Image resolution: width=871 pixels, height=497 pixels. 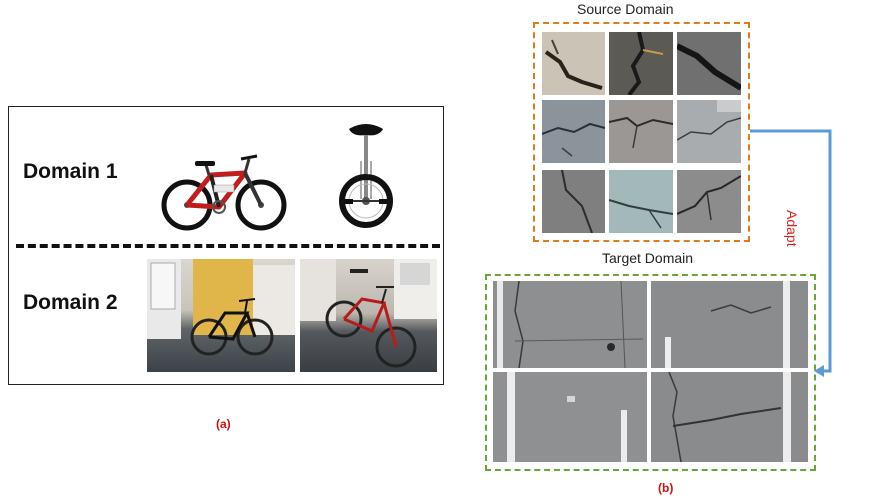 What do you see at coordinates (625, 9) in the screenshot?
I see `source-domain-title: Source Domain` at bounding box center [625, 9].